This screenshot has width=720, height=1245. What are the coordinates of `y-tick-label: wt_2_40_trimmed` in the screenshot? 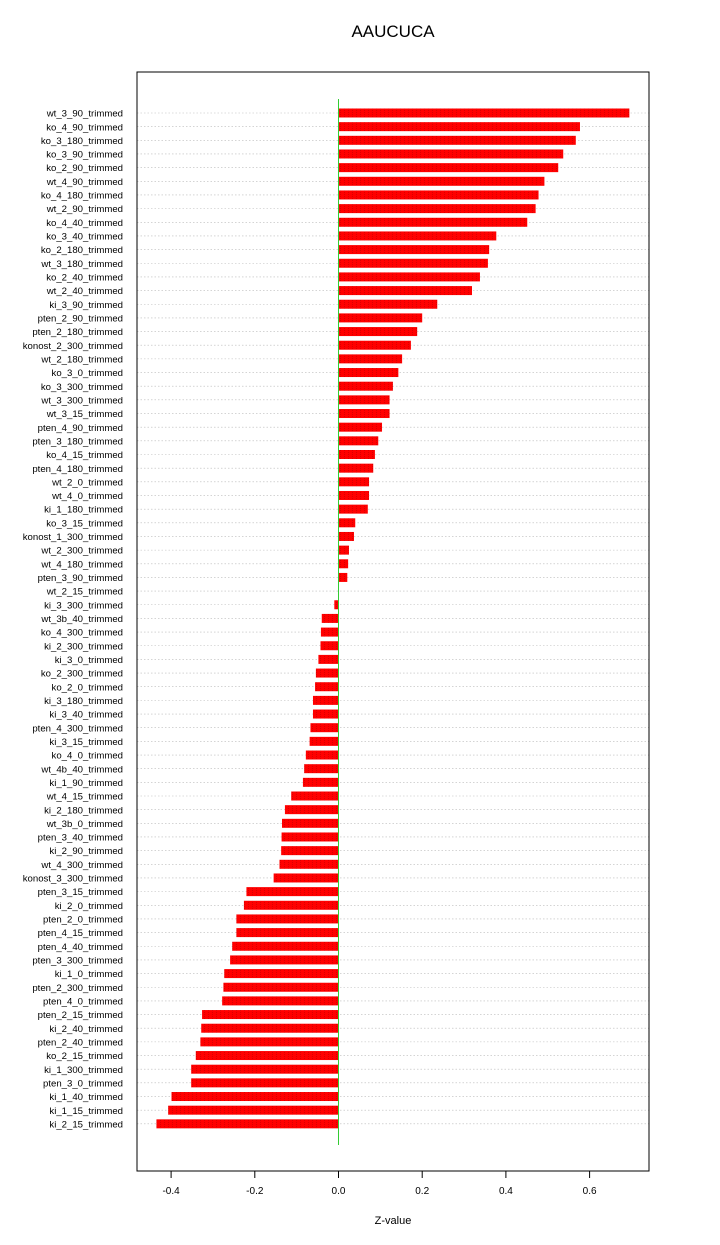 It's located at (84, 291).